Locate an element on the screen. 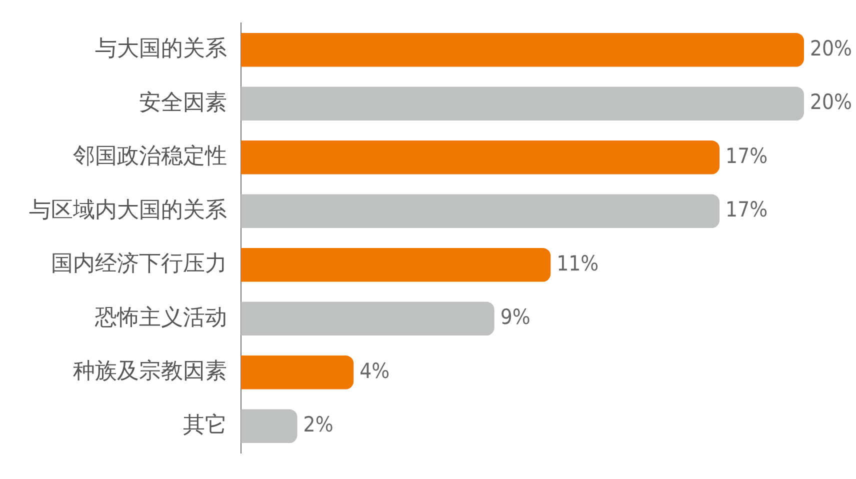 This screenshot has width=856, height=479. y-tick-label: 邻国政治稳定性 is located at coordinates (150, 157).